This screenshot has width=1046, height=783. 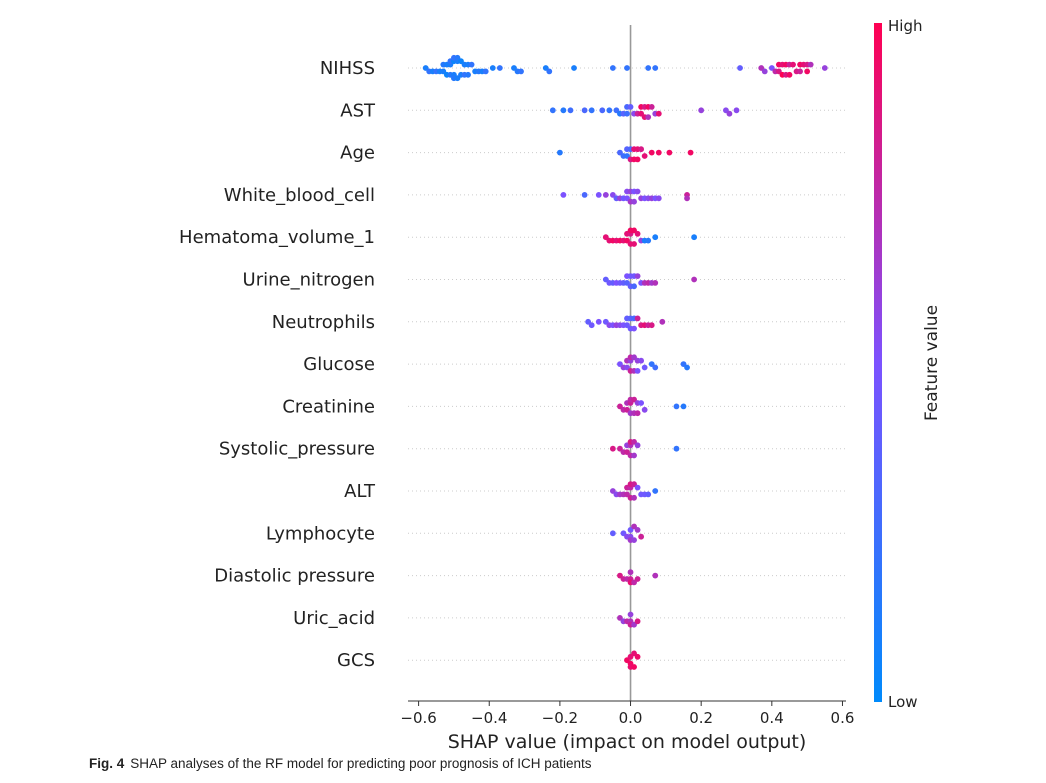 I want to click on feature-label: Neutrophils, so click(x=323, y=322).